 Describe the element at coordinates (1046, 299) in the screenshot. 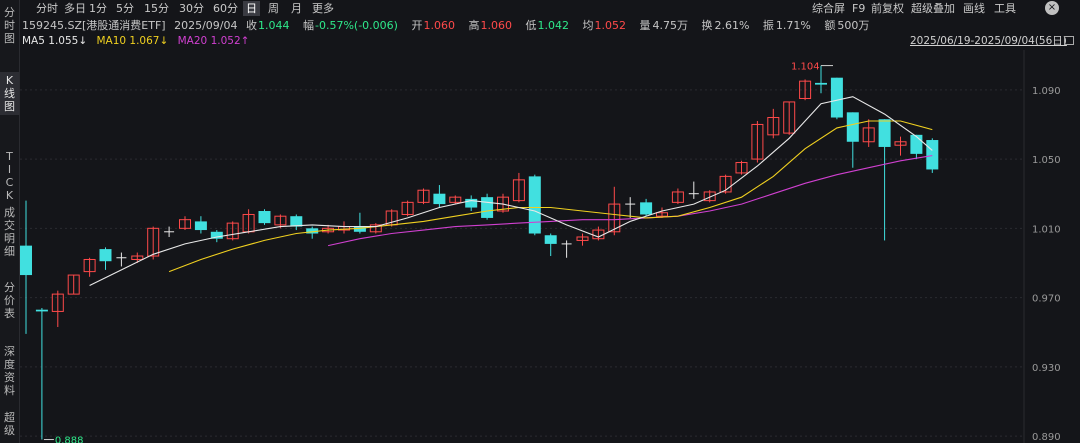

I see `y-tick-label-3: 0.970` at that location.